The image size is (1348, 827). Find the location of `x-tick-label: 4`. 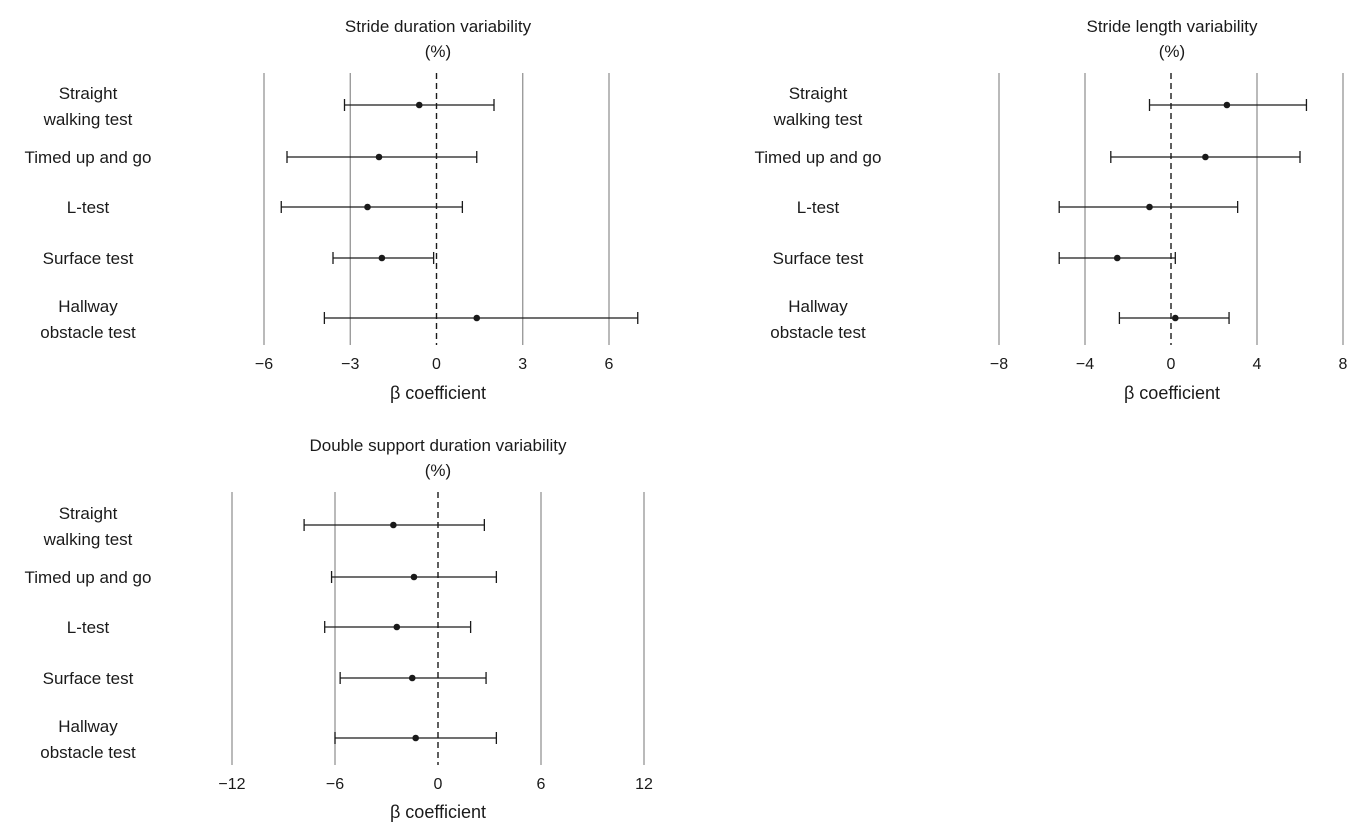

x-tick-label: 4 is located at coordinates (1257, 364).